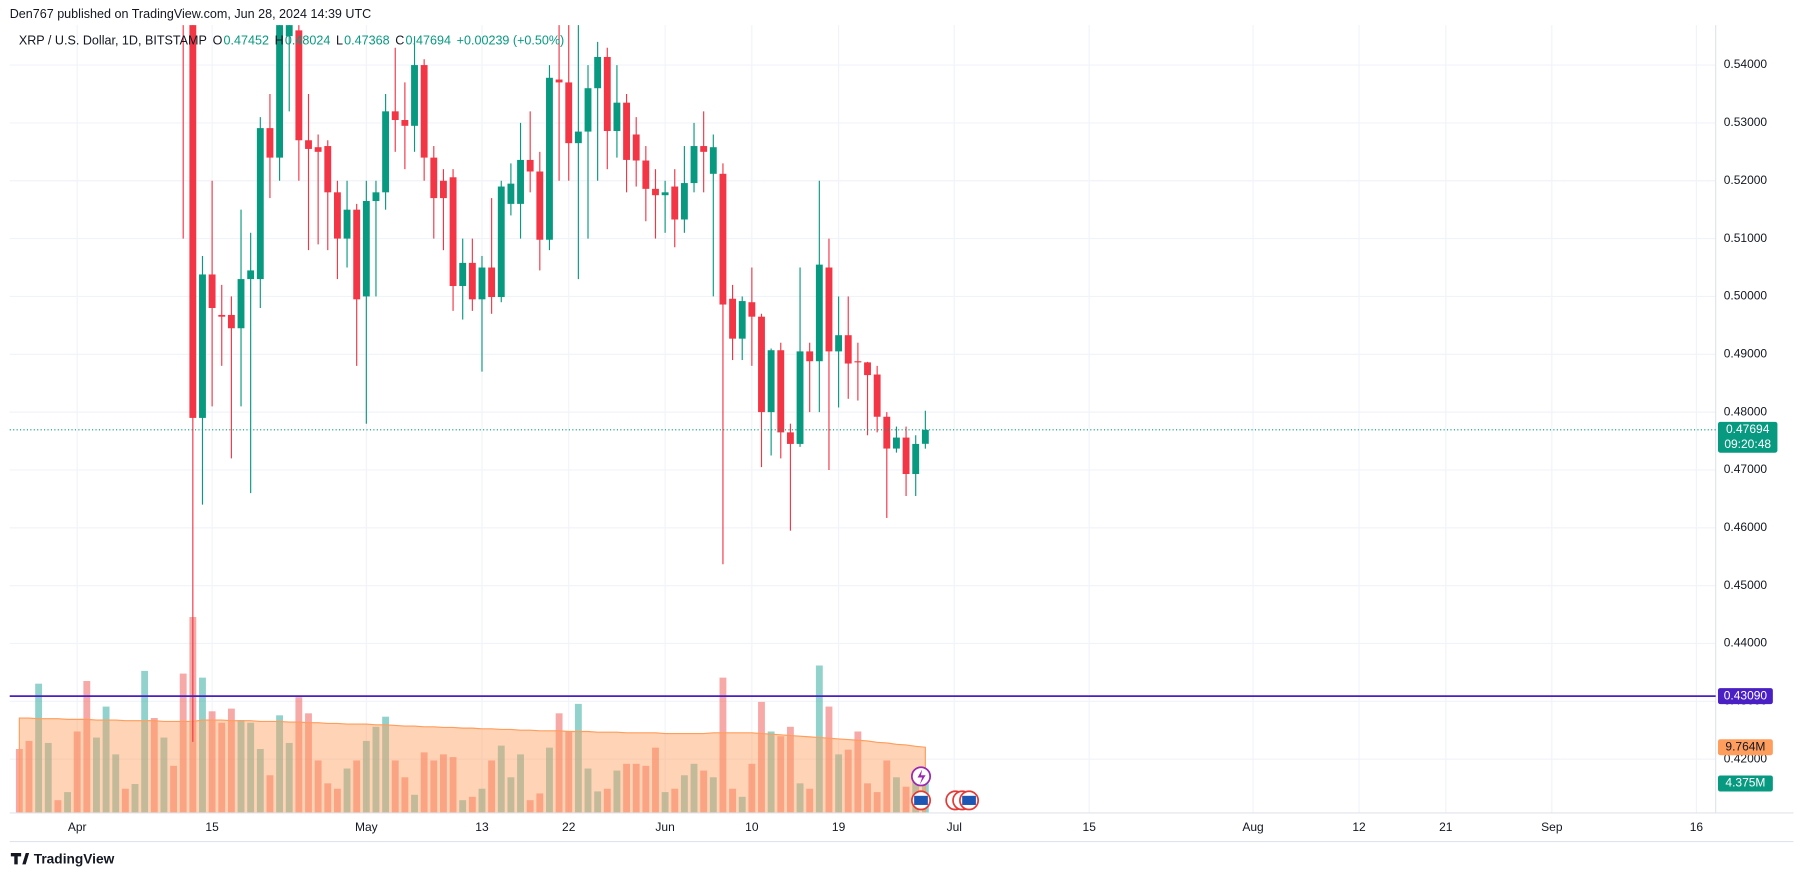  What do you see at coordinates (1697, 827) in the screenshot?
I see `x-tick-label: 16` at bounding box center [1697, 827].